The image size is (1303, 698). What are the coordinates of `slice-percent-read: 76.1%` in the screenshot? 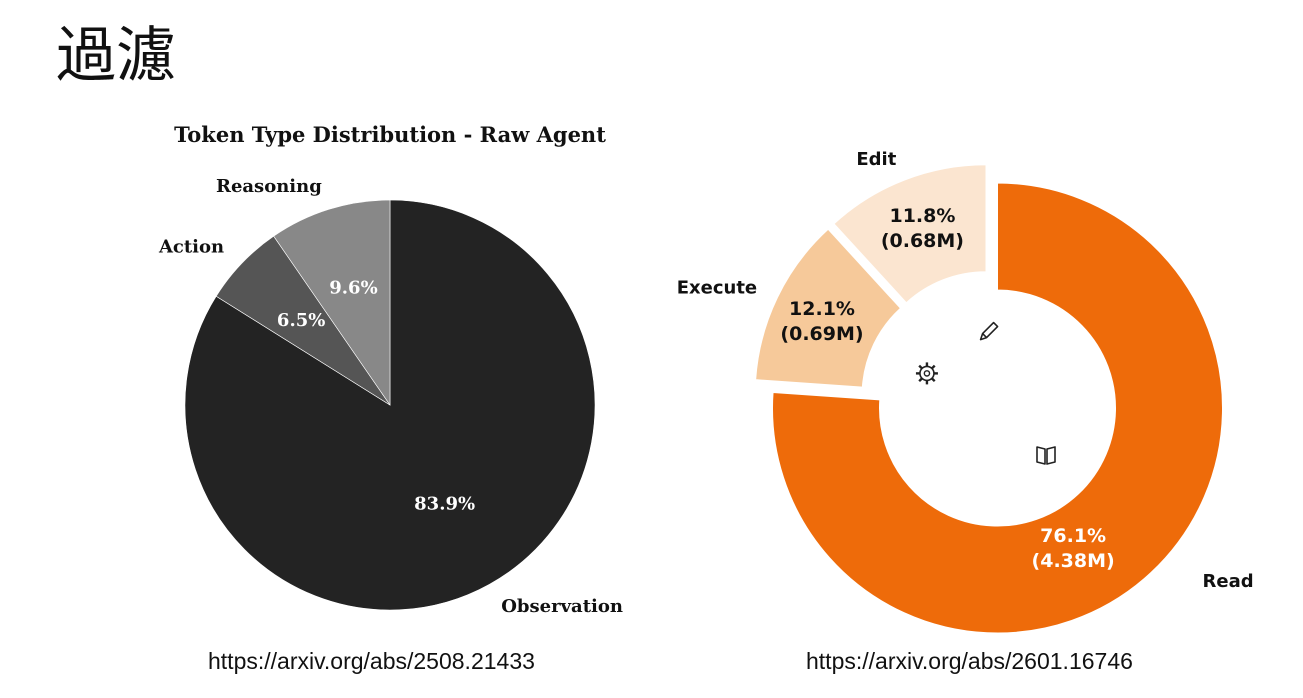 It's located at (1073, 536).